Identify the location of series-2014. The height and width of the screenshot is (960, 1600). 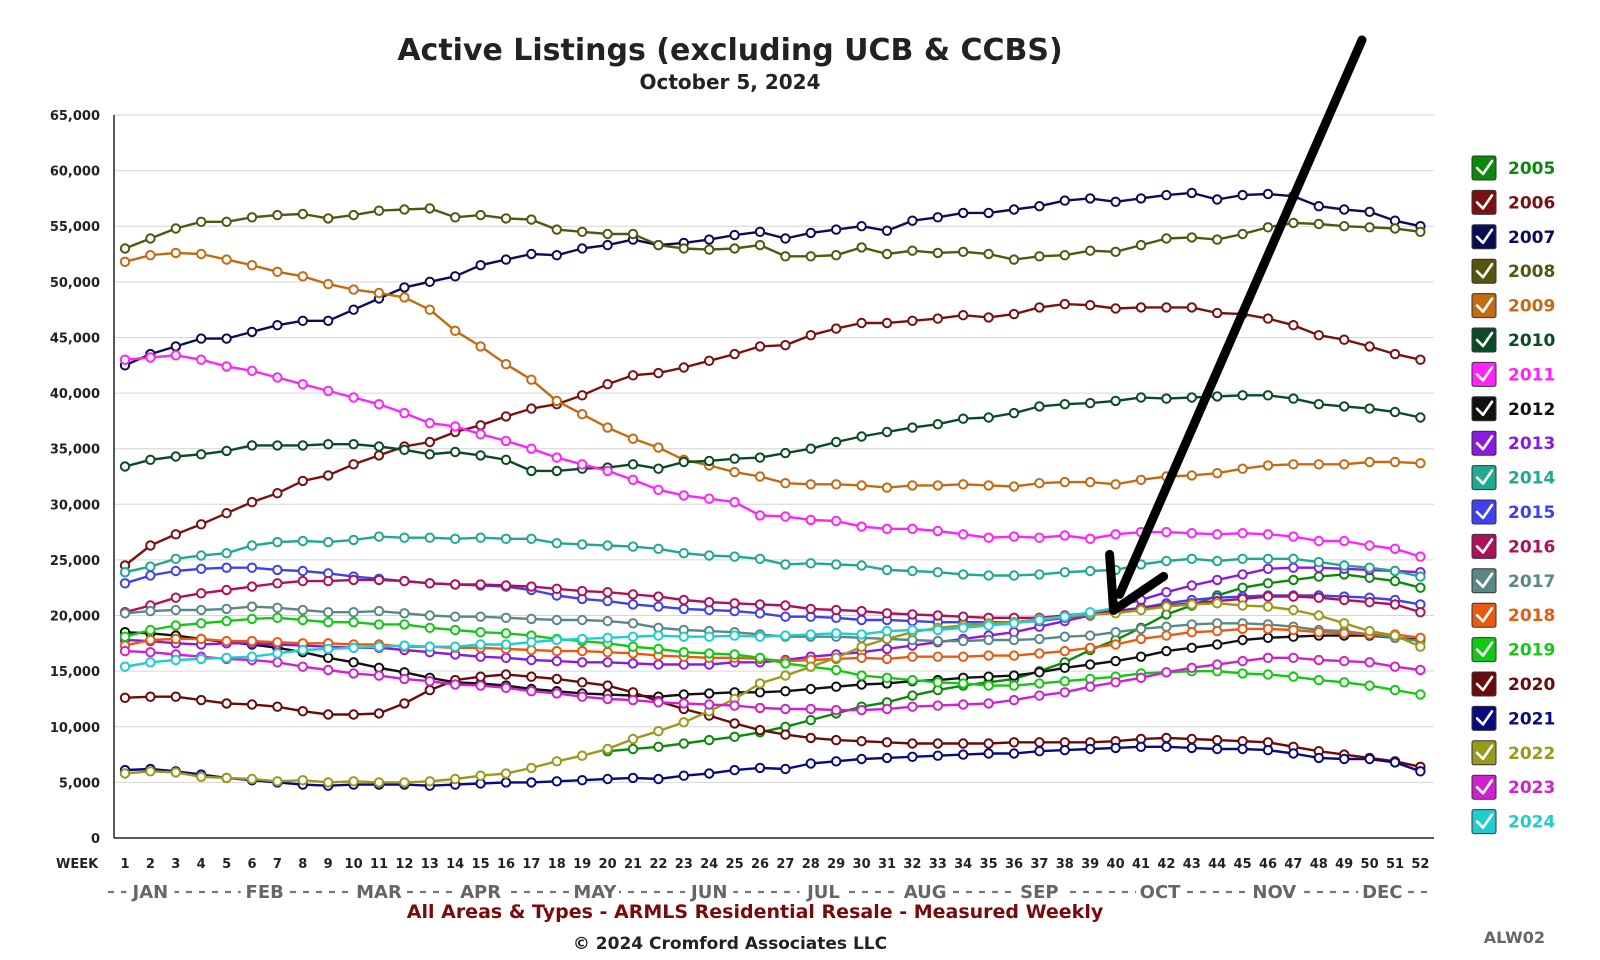
(772, 556).